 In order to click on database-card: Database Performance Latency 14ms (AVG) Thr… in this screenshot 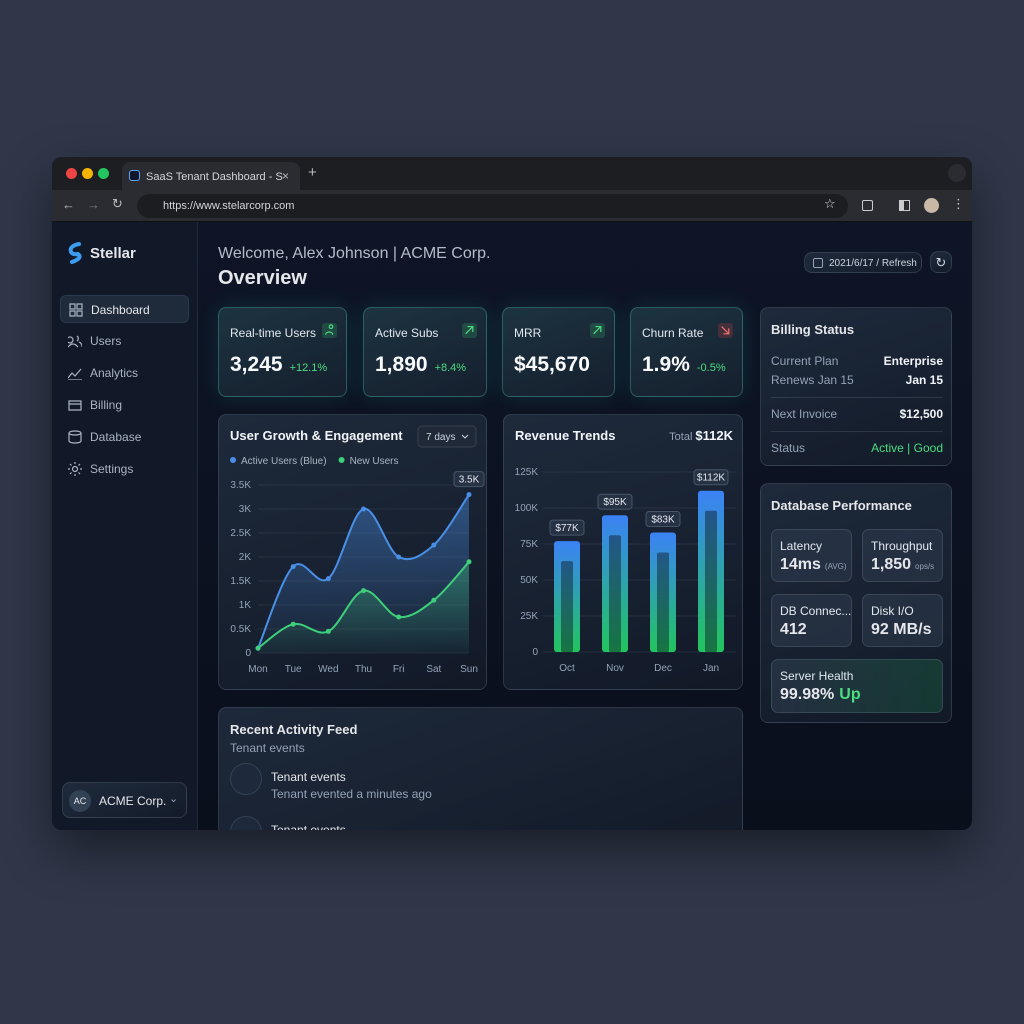, I will do `click(856, 603)`.